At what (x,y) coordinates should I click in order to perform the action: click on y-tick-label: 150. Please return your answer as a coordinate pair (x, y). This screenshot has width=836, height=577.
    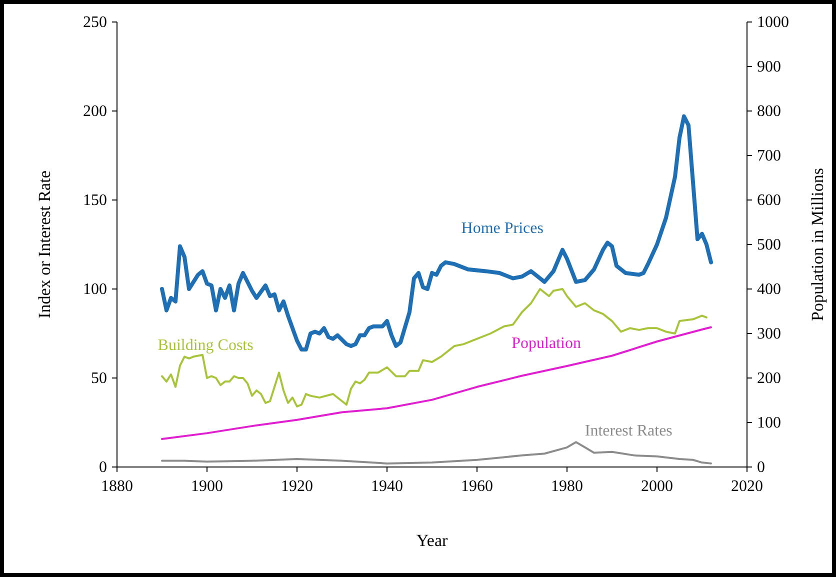
    Looking at the image, I should click on (95, 200).